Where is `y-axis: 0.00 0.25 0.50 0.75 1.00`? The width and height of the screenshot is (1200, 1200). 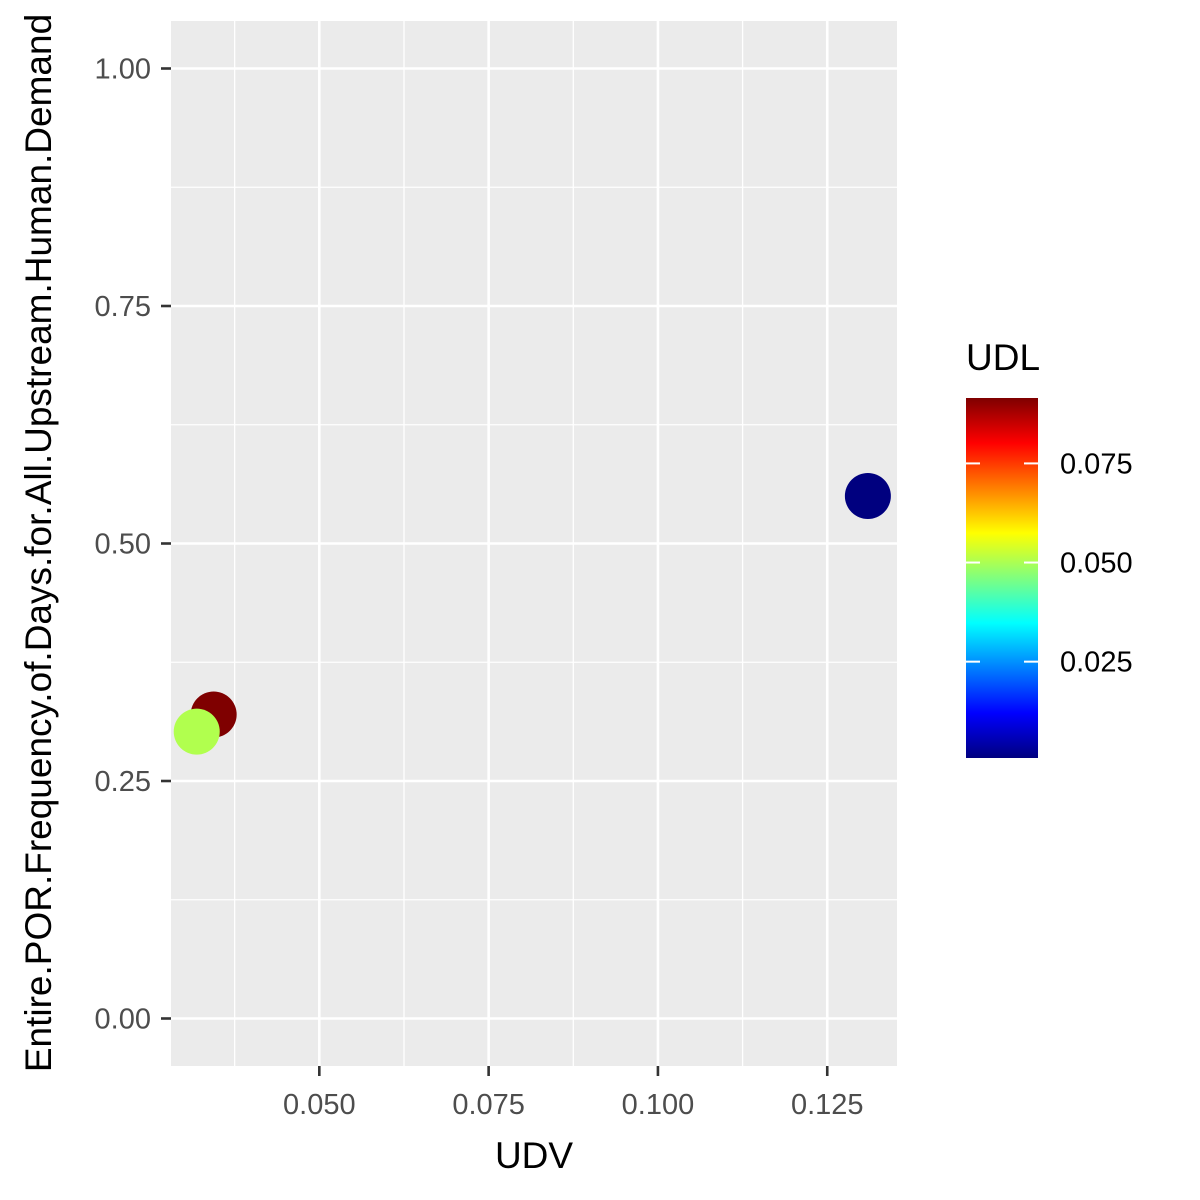
y-axis: 0.00 0.25 0.50 0.75 1.00 is located at coordinates (133, 545).